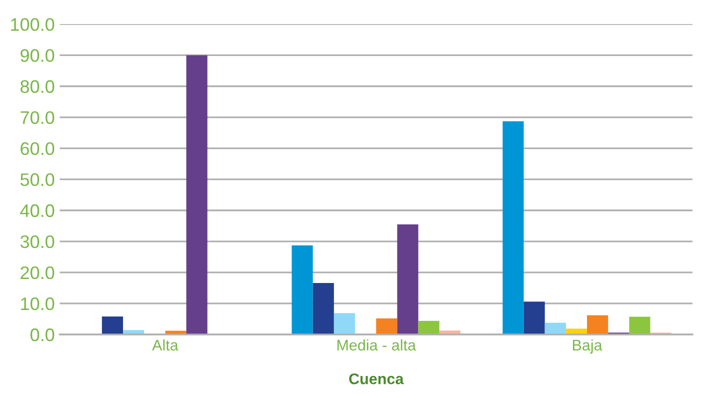 This screenshot has width=703, height=403. Describe the element at coordinates (32, 24) in the screenshot. I see `y-tick-label: 100.0` at that location.